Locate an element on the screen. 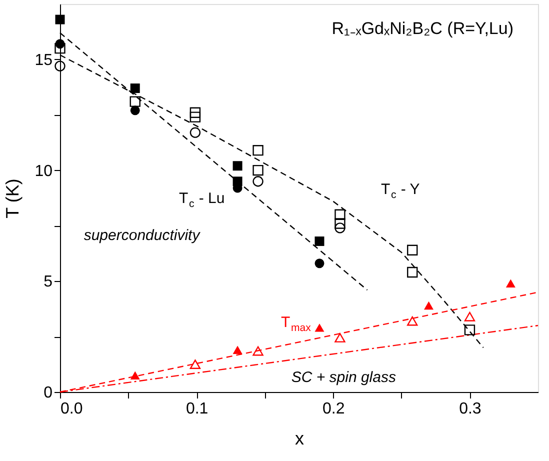 Image resolution: width=549 pixels, height=461 pixels. annotation: superconductivity is located at coordinates (143, 235).